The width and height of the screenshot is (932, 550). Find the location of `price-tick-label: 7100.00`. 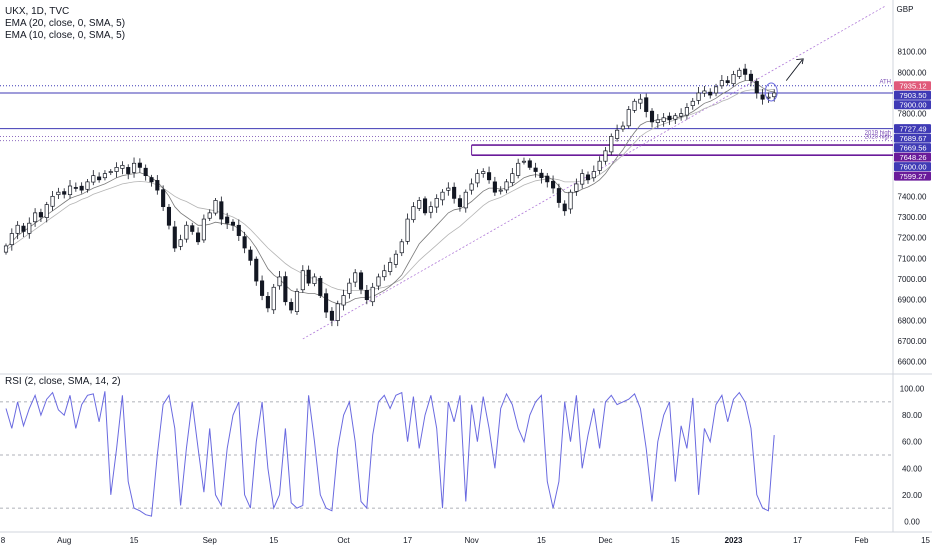

price-tick-label: 7100.00 is located at coordinates (912, 258).